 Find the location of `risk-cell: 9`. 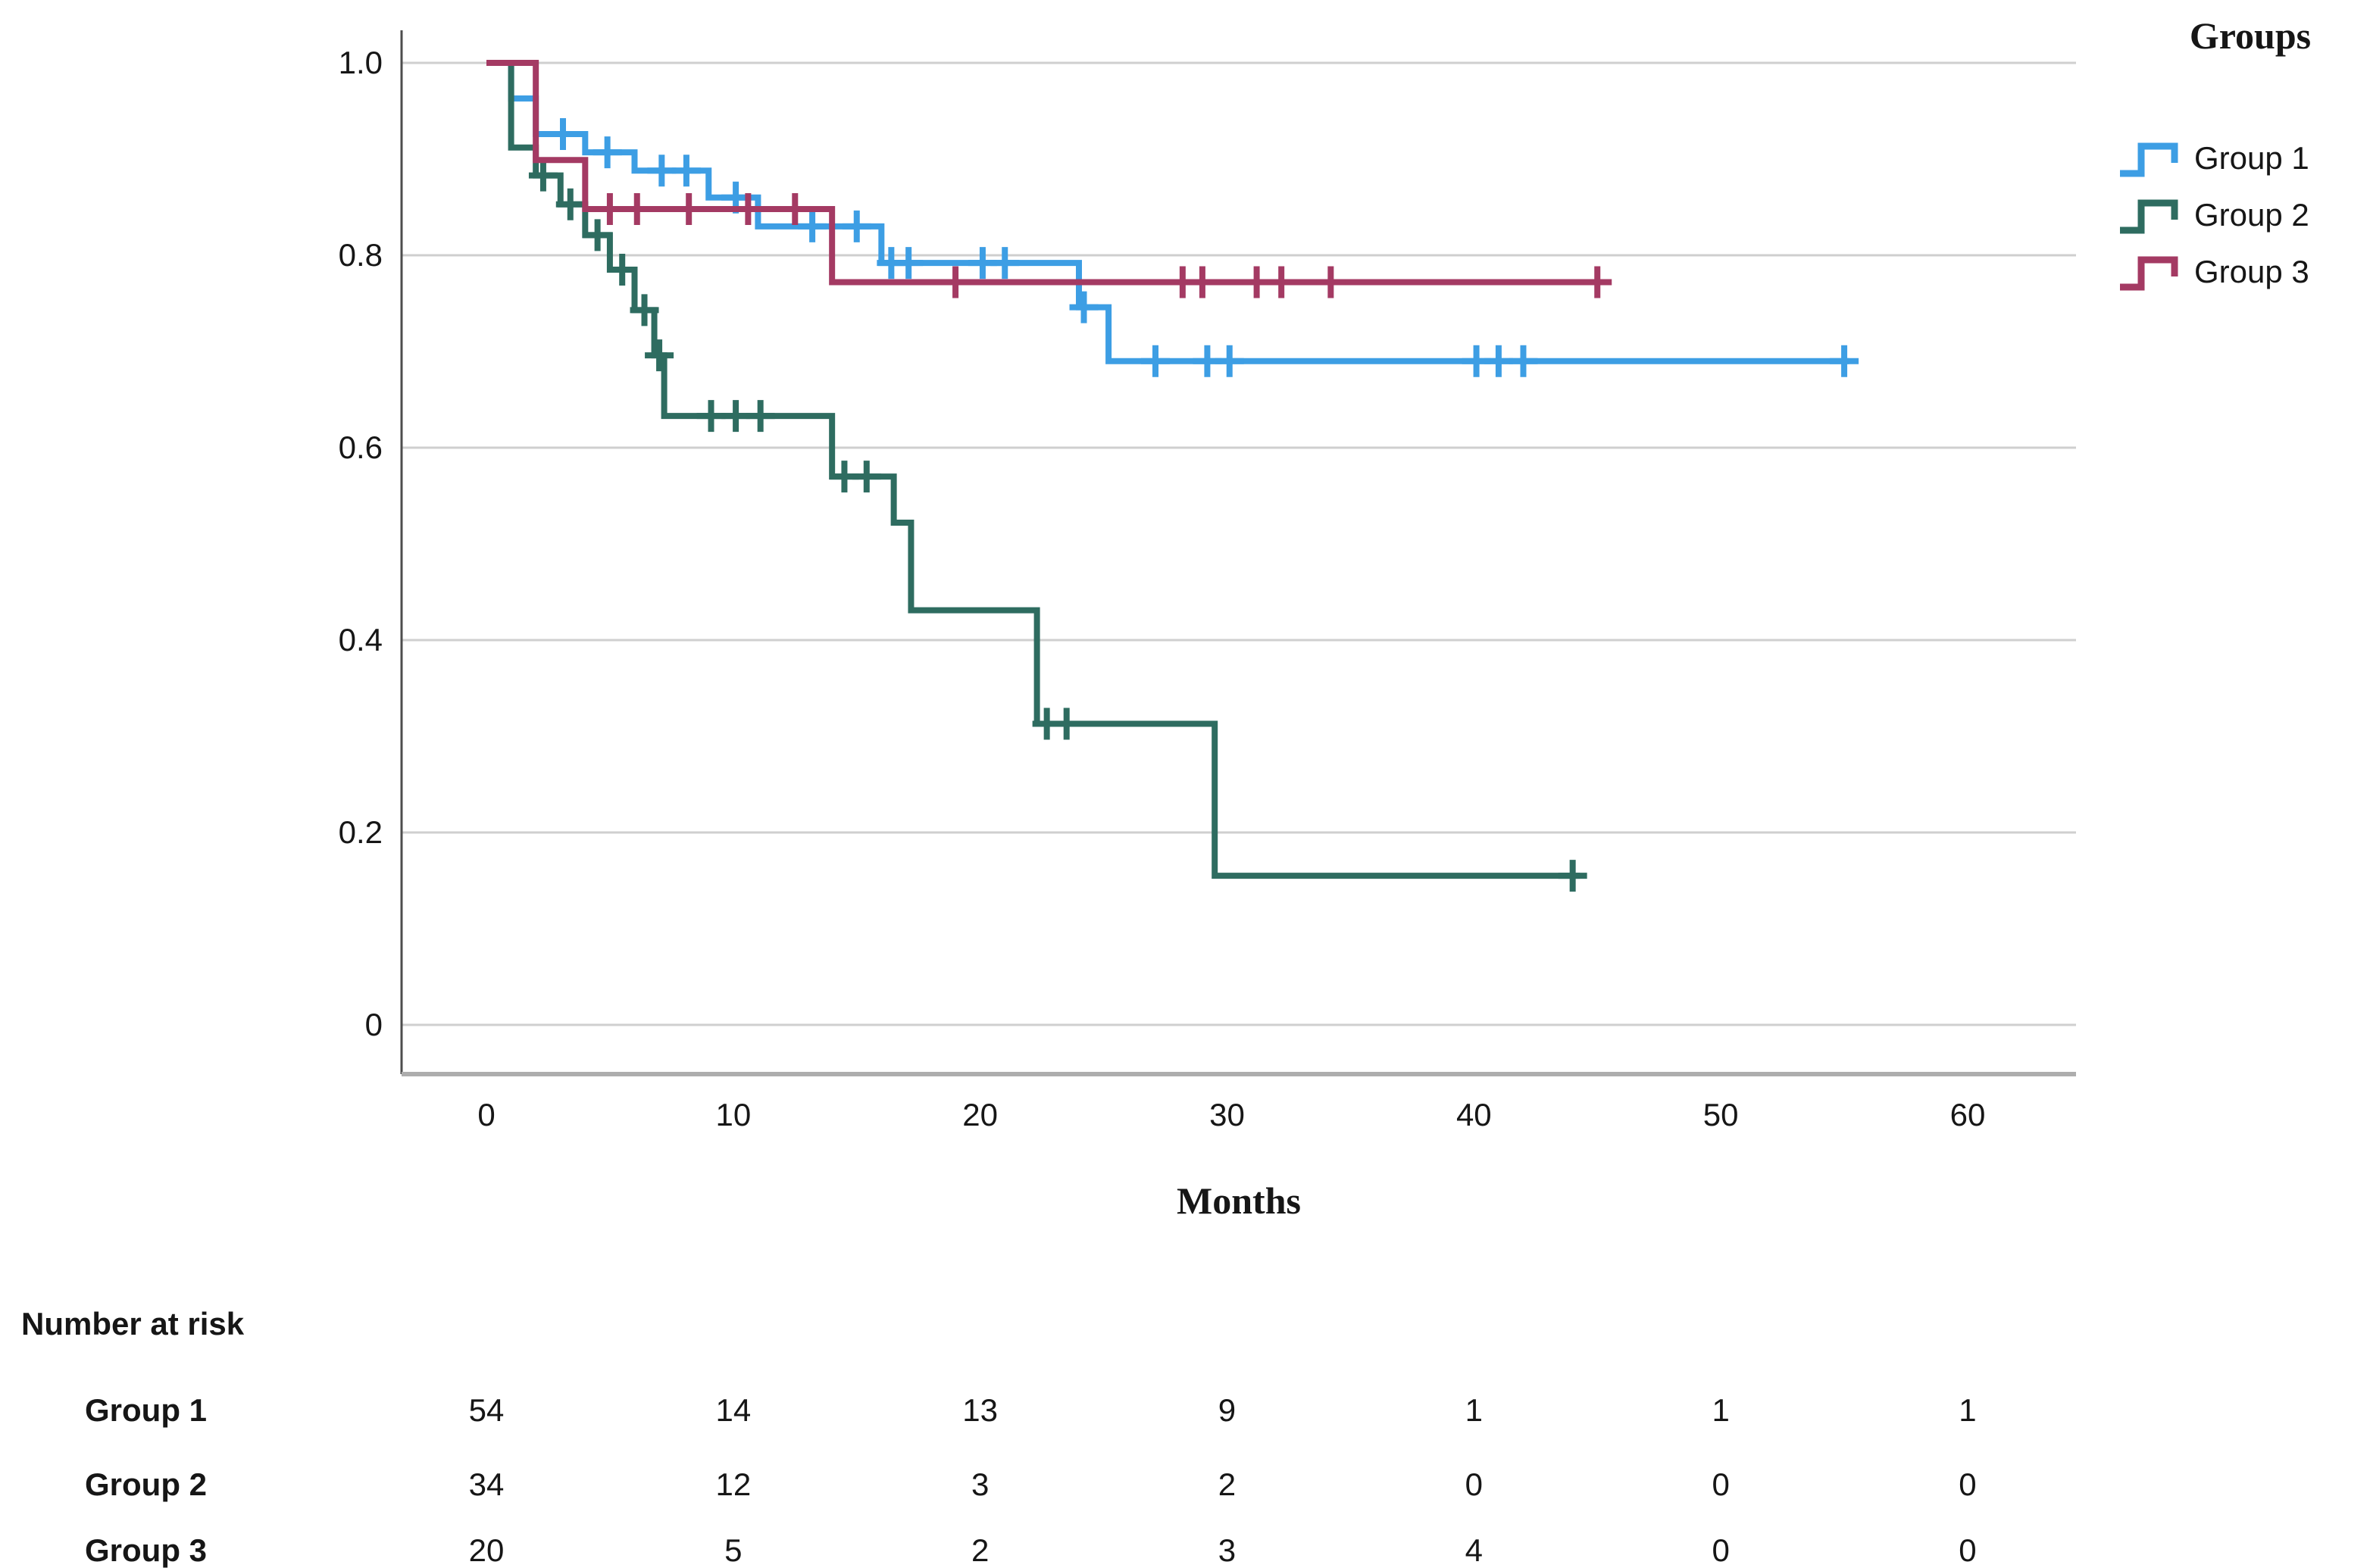

risk-cell: 9 is located at coordinates (1227, 1410).